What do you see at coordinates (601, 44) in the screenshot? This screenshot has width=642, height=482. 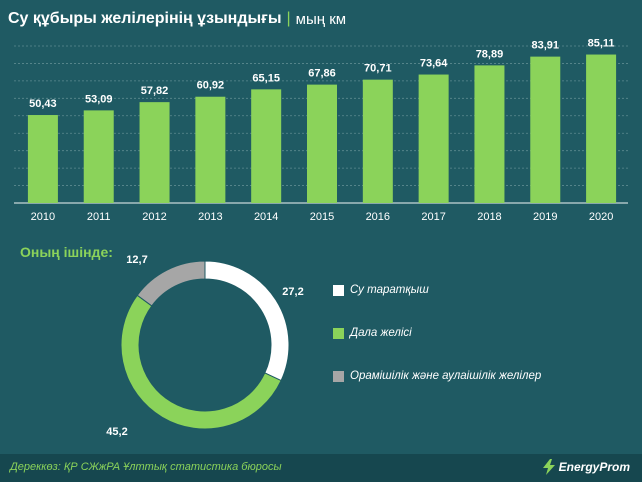 I see `bar-value-label: 85,11` at bounding box center [601, 44].